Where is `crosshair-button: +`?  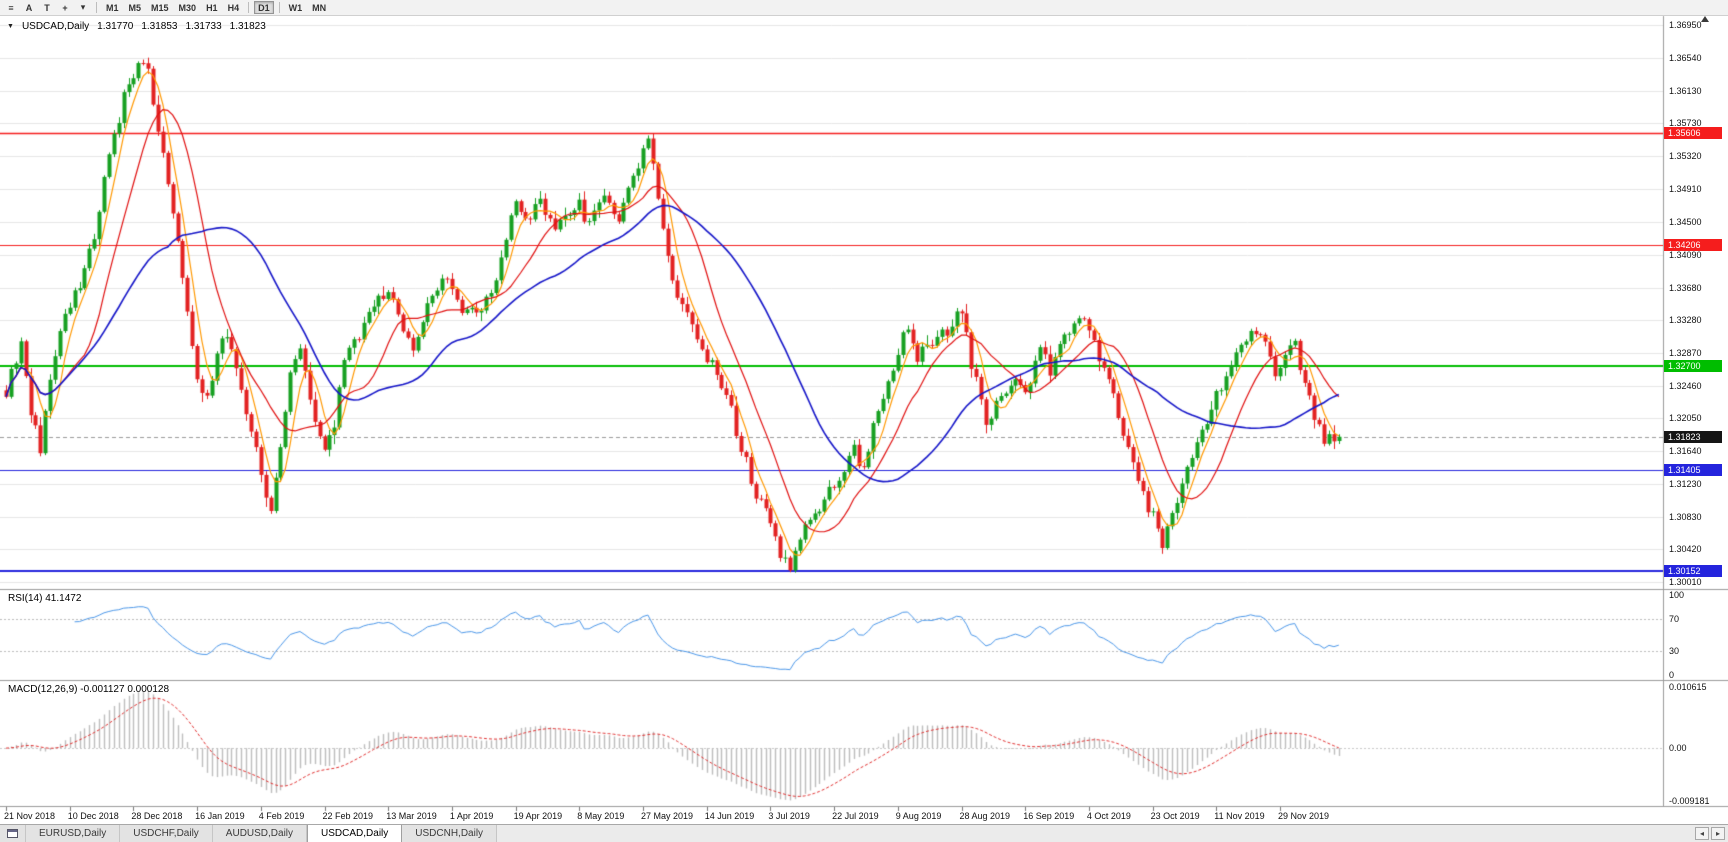 crosshair-button: + is located at coordinates (65, 7).